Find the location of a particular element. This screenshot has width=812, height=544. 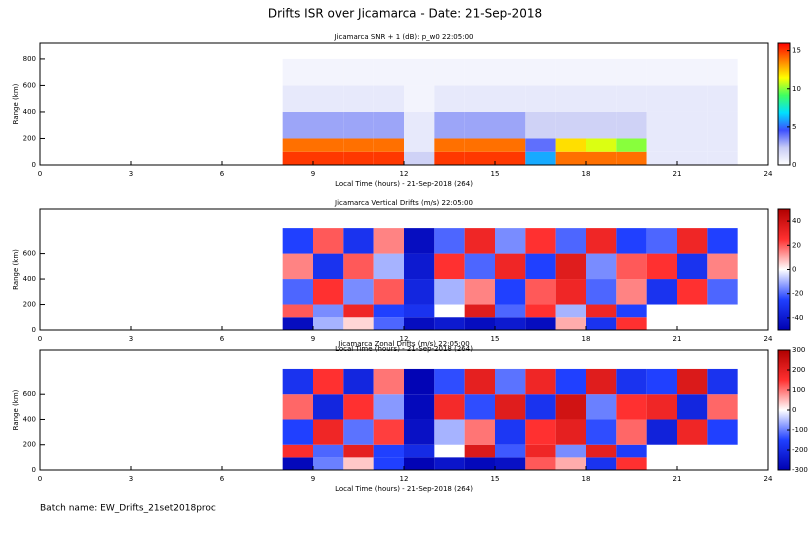

colorbar-tick-label: 200 is located at coordinates (798, 370).